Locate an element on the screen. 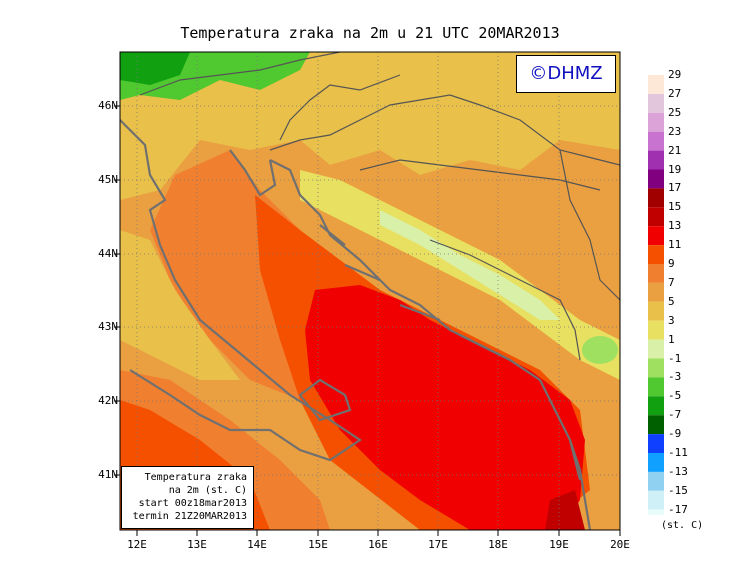 The image size is (740, 582). lon-label: 13E is located at coordinates (197, 544).